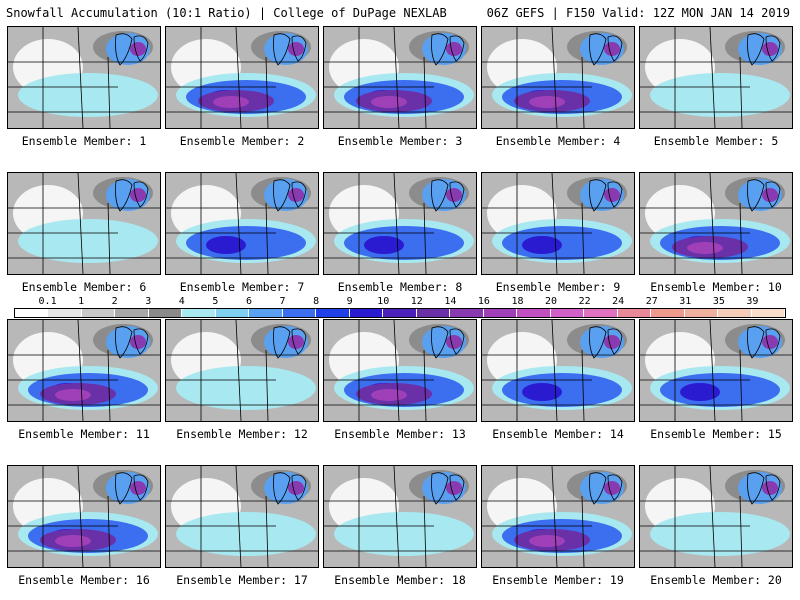  Describe the element at coordinates (517, 301) in the screenshot. I see `colorbar-label: 18` at that location.